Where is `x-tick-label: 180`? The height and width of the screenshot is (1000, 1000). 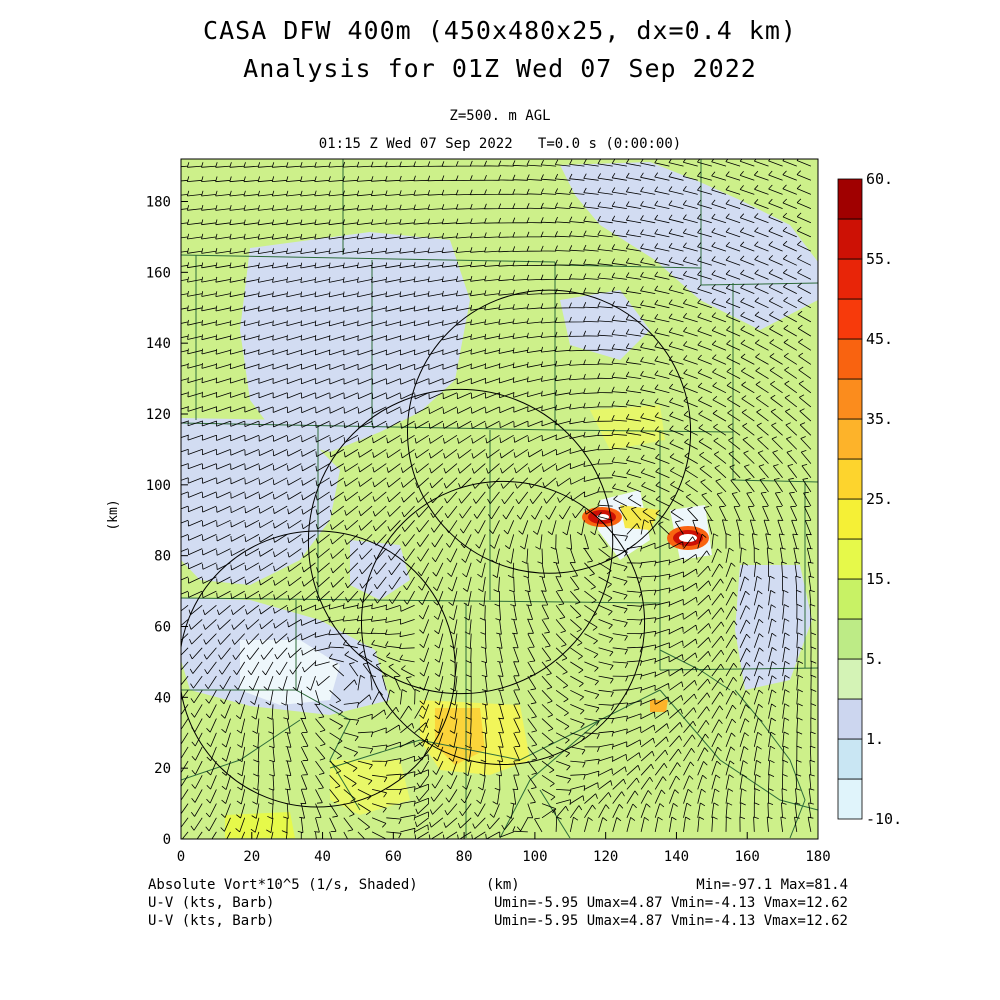
x-tick-label: 180 is located at coordinates (817, 857).